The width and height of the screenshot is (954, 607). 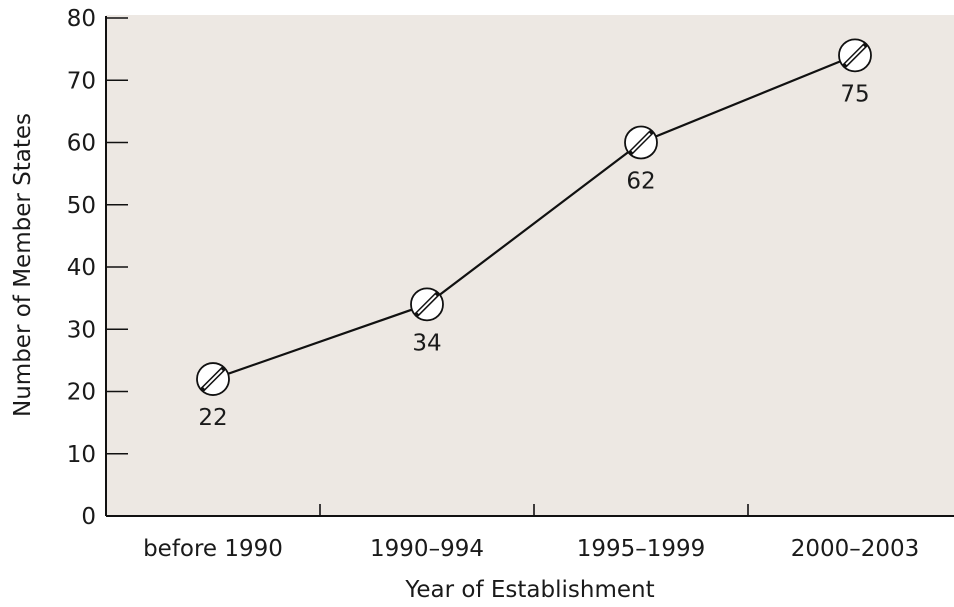 I want to click on y-axis: 0 10 20 30 40 50 60 70 80, so click(x=97, y=268).